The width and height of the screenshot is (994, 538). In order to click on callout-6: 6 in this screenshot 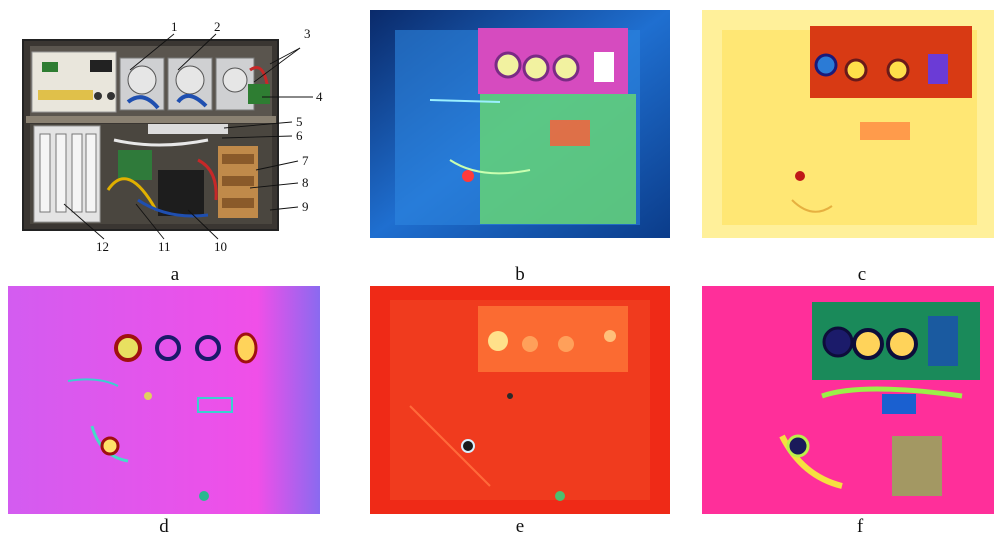, I will do `click(299, 135)`.